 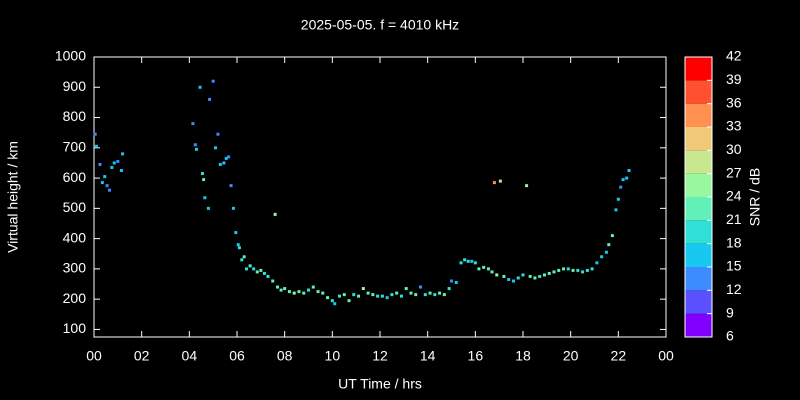 What do you see at coordinates (734, 102) in the screenshot?
I see `colorbar-tick-label: 36` at bounding box center [734, 102].